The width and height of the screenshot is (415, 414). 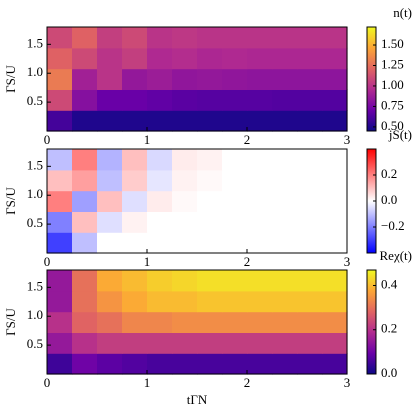 What do you see at coordinates (392, 43) in the screenshot?
I see `colorbar-tick-label: 1.50` at bounding box center [392, 43].